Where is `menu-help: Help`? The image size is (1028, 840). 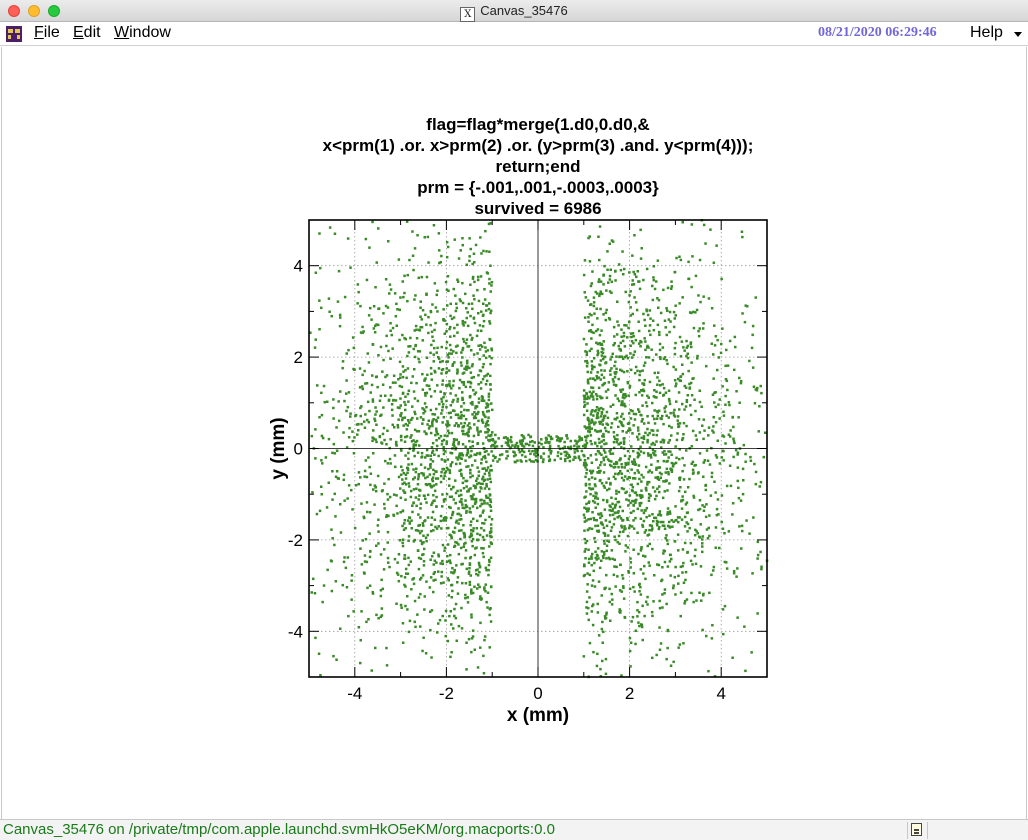
menu-help: Help is located at coordinates (986, 32).